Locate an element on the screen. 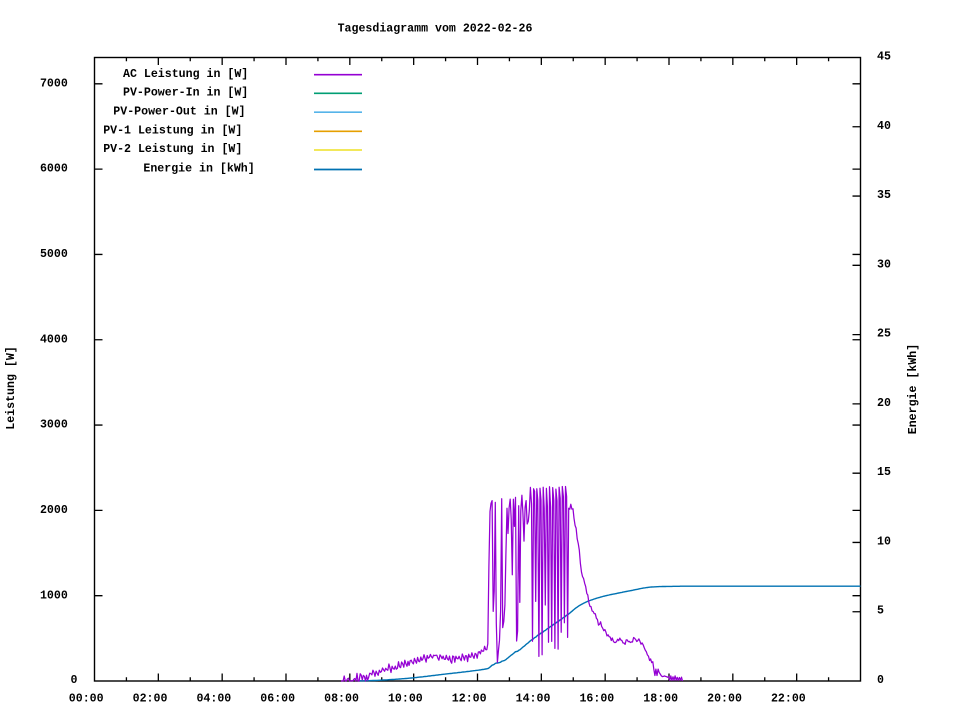 This screenshot has width=960, height=720. svg-text: 7000 is located at coordinates (54, 83).